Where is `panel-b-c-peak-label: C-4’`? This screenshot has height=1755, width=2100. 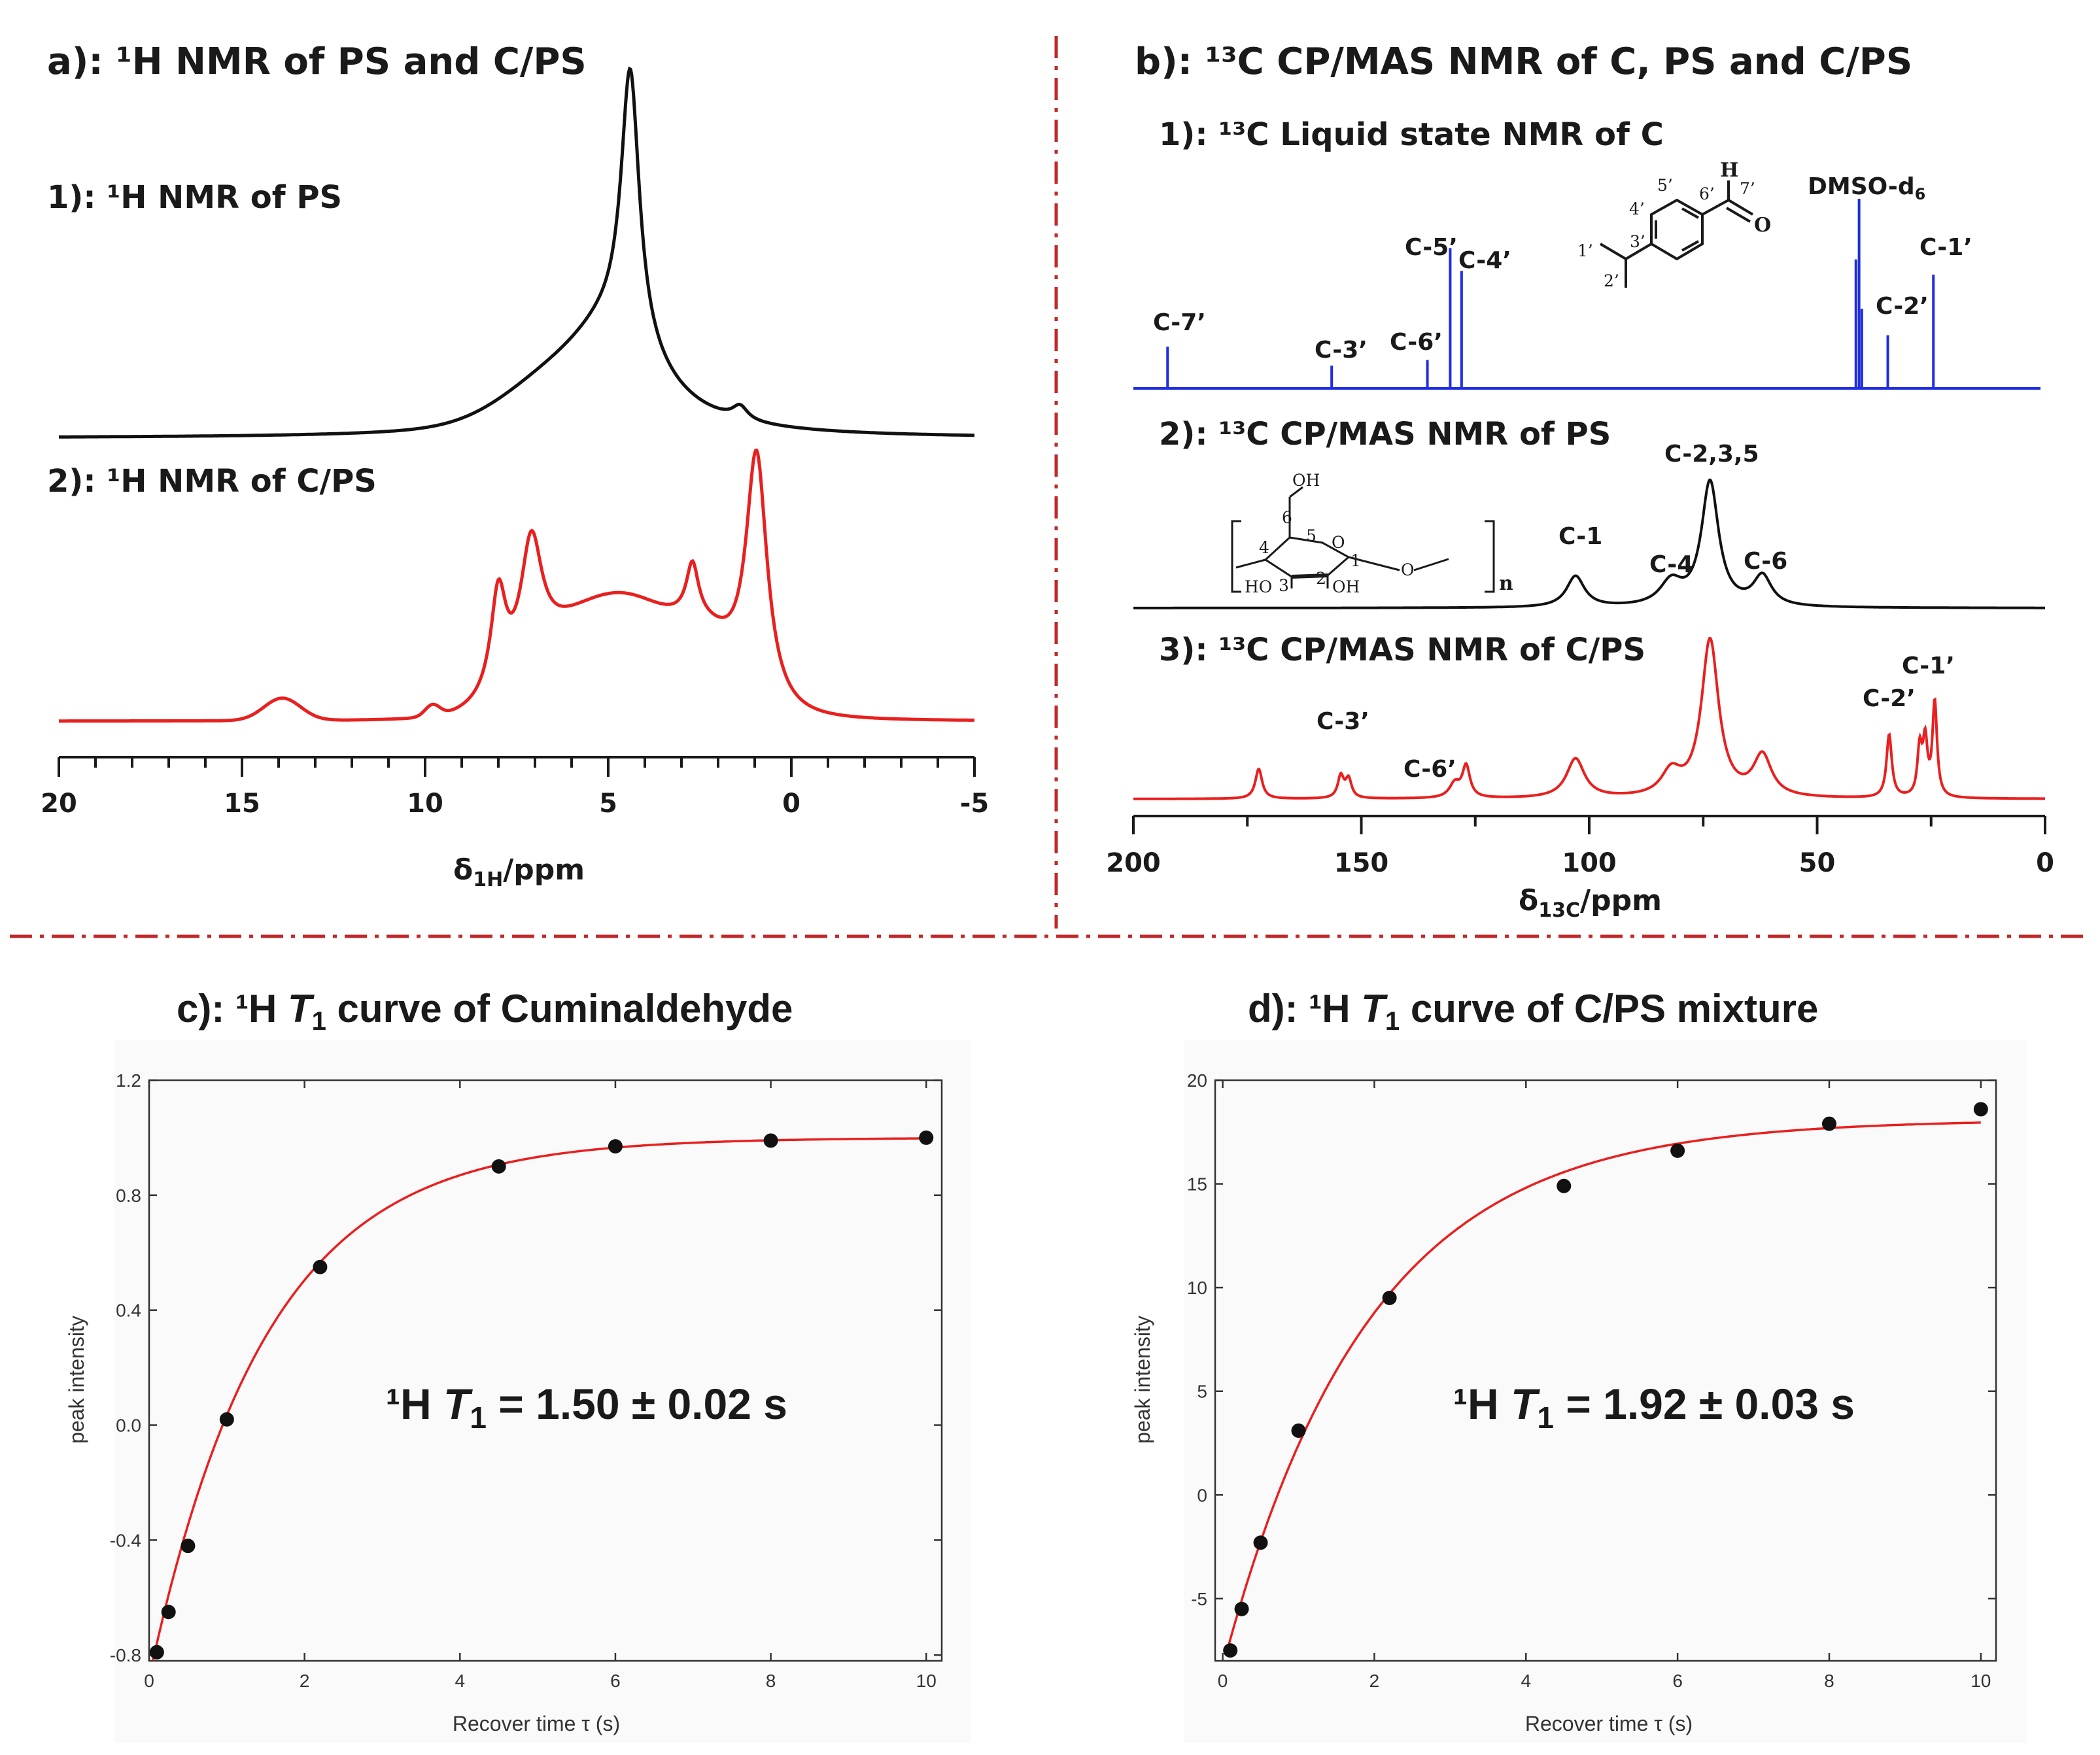 panel-b-c-peak-label: C-4’ is located at coordinates (1484, 260).